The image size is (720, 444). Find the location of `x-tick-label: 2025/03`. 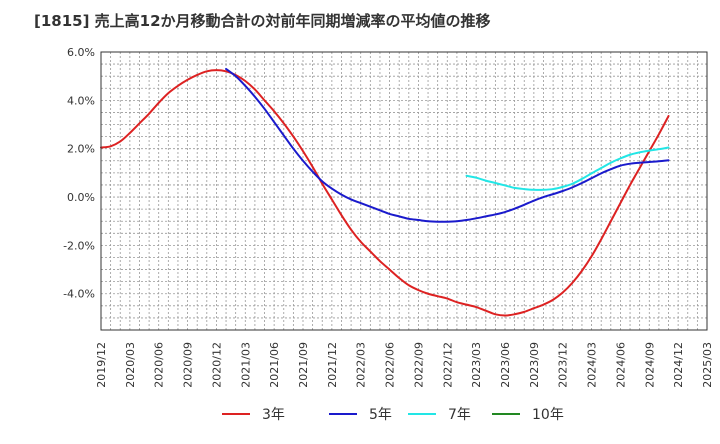

x-tick-label: 2025/03 is located at coordinates (707, 365).